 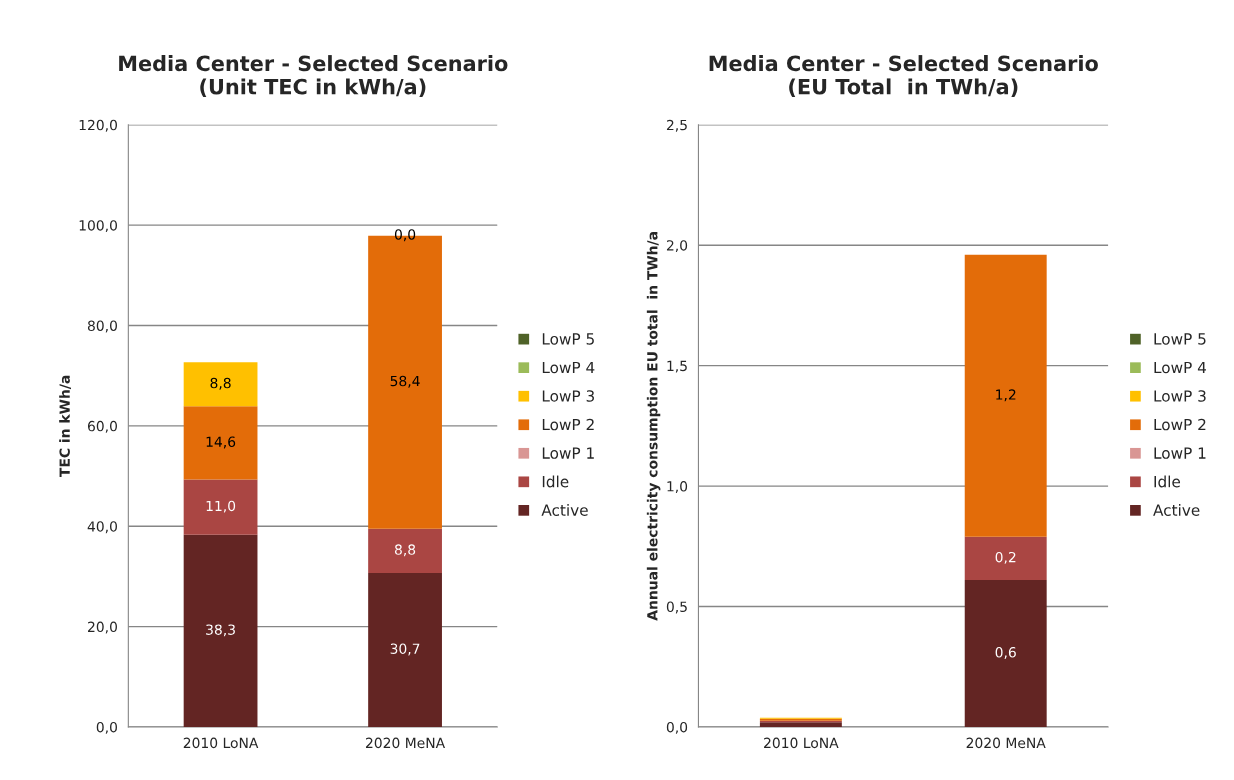 I want to click on data-label: 58,4, so click(x=405, y=381).